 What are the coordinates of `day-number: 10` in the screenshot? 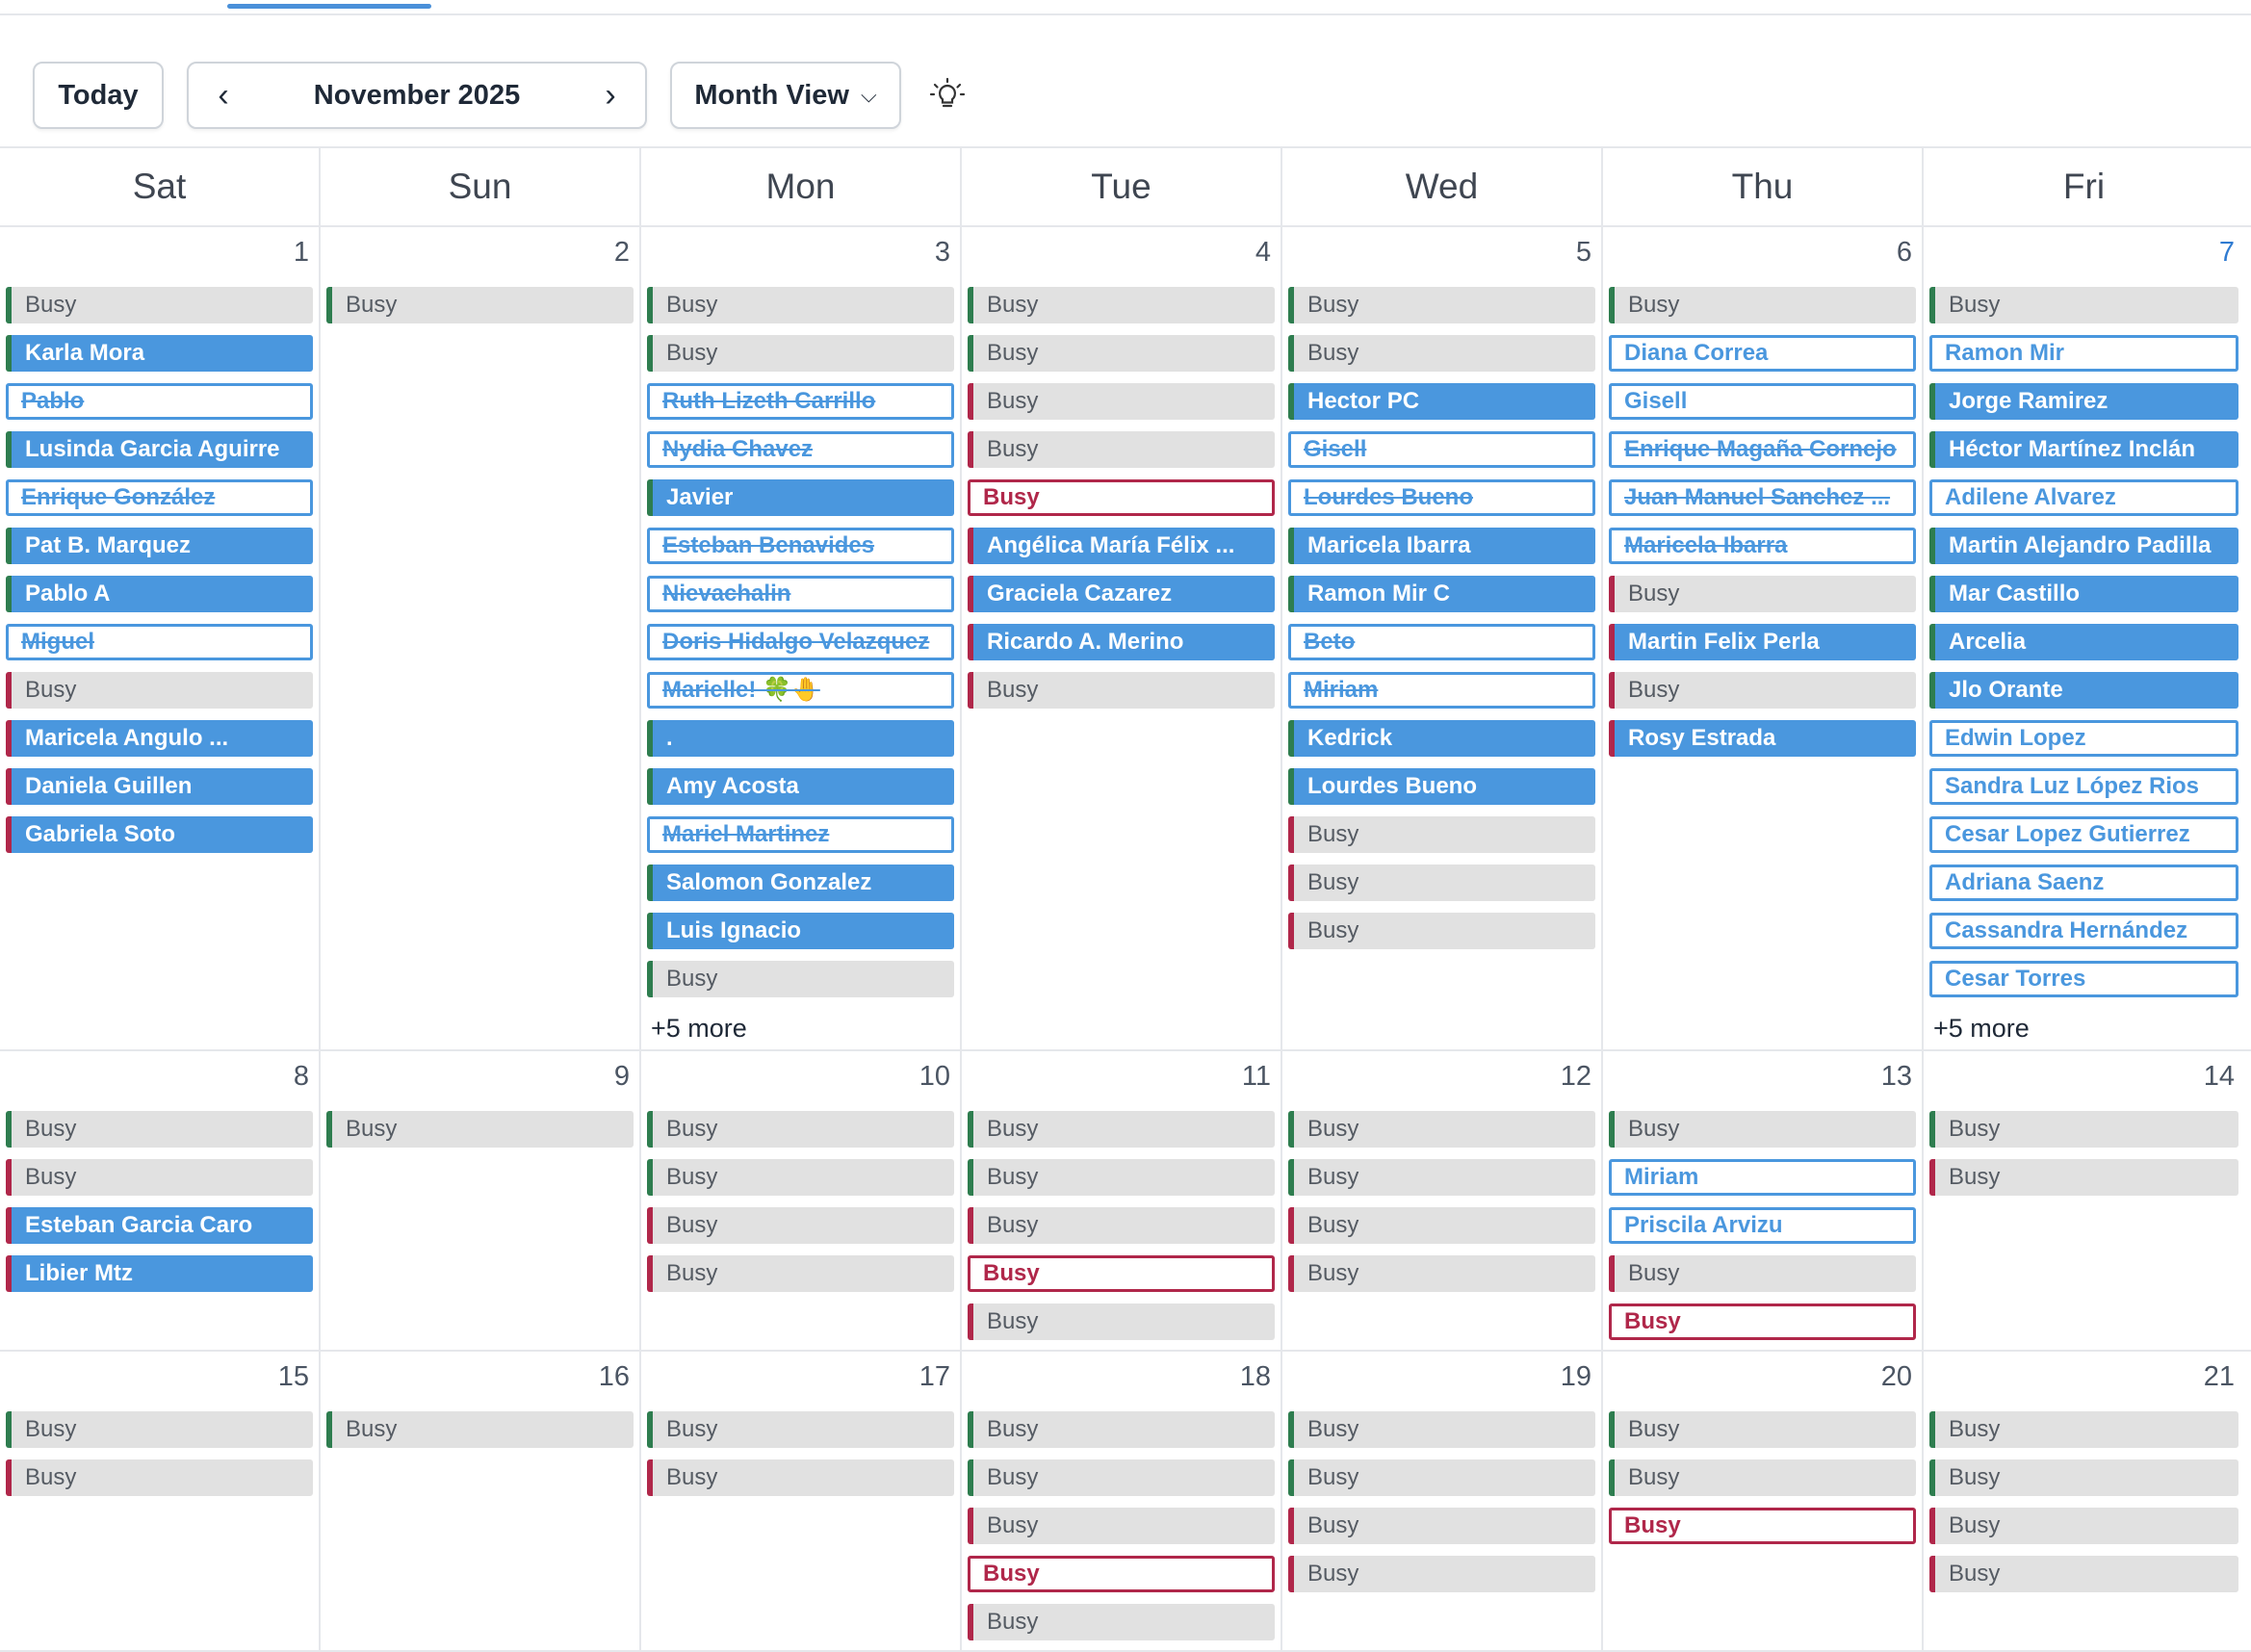 It's located at (935, 1076).